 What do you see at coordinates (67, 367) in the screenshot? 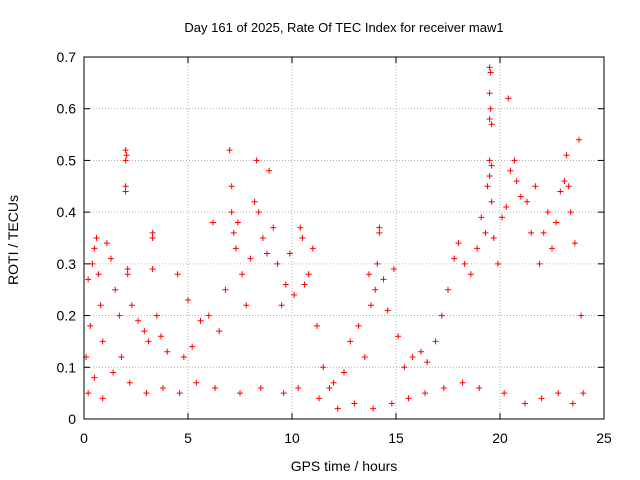
I see `y-tick-label: 0.1` at bounding box center [67, 367].